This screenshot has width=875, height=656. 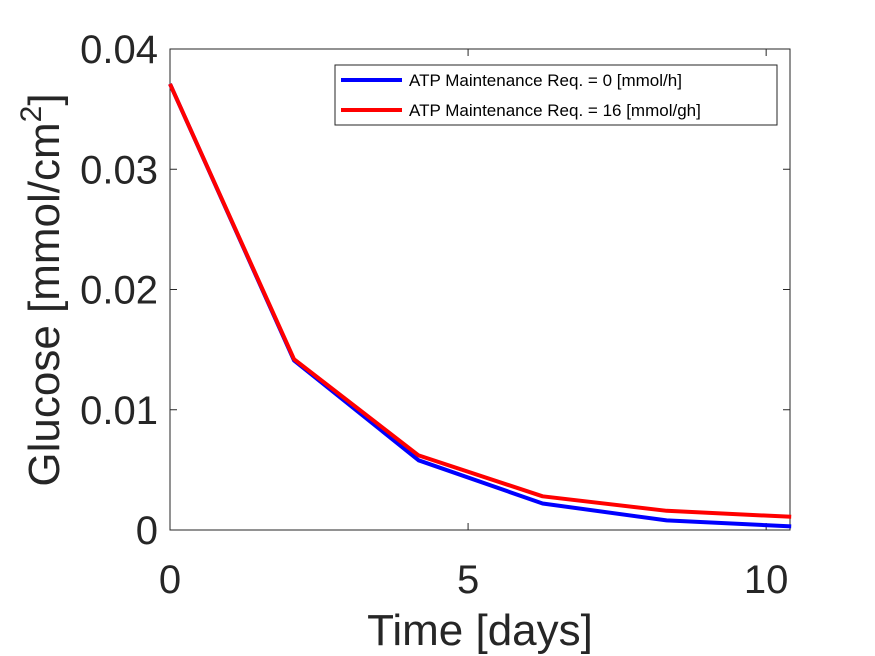 What do you see at coordinates (119, 170) in the screenshot?
I see `y-tick-label: 0.03` at bounding box center [119, 170].